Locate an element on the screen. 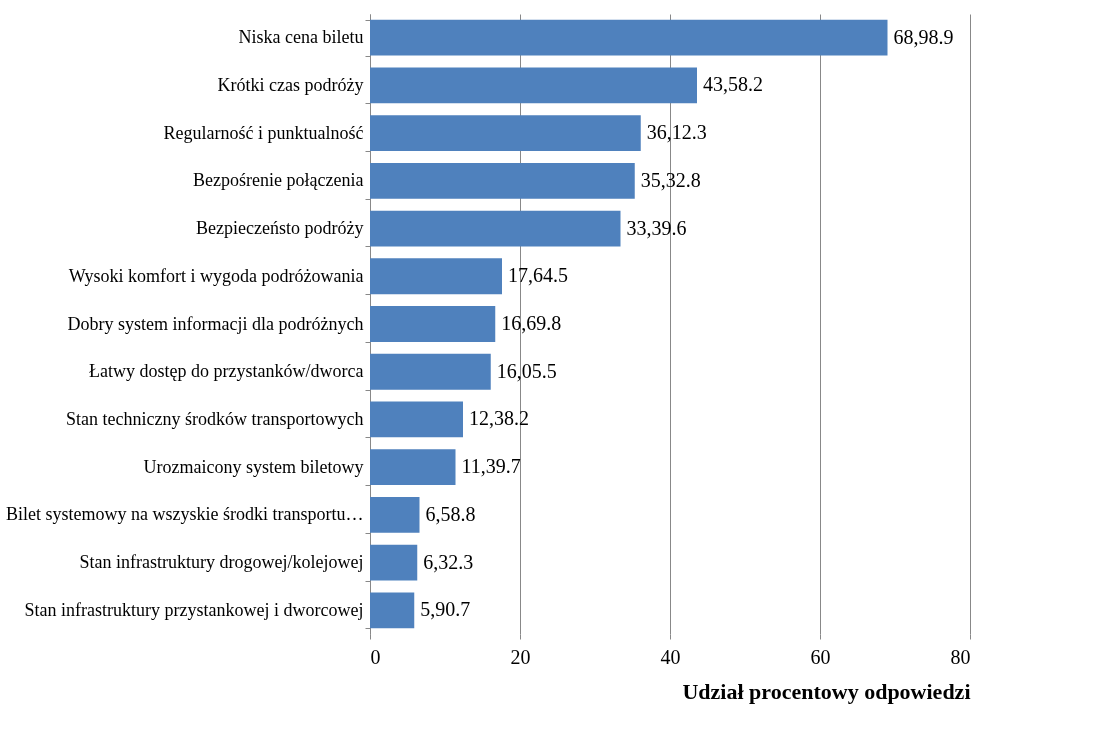 Image resolution: width=1118 pixels, height=746 pixels. x-axis-title: Udział procentowy odpowiedzi is located at coordinates (826, 691).